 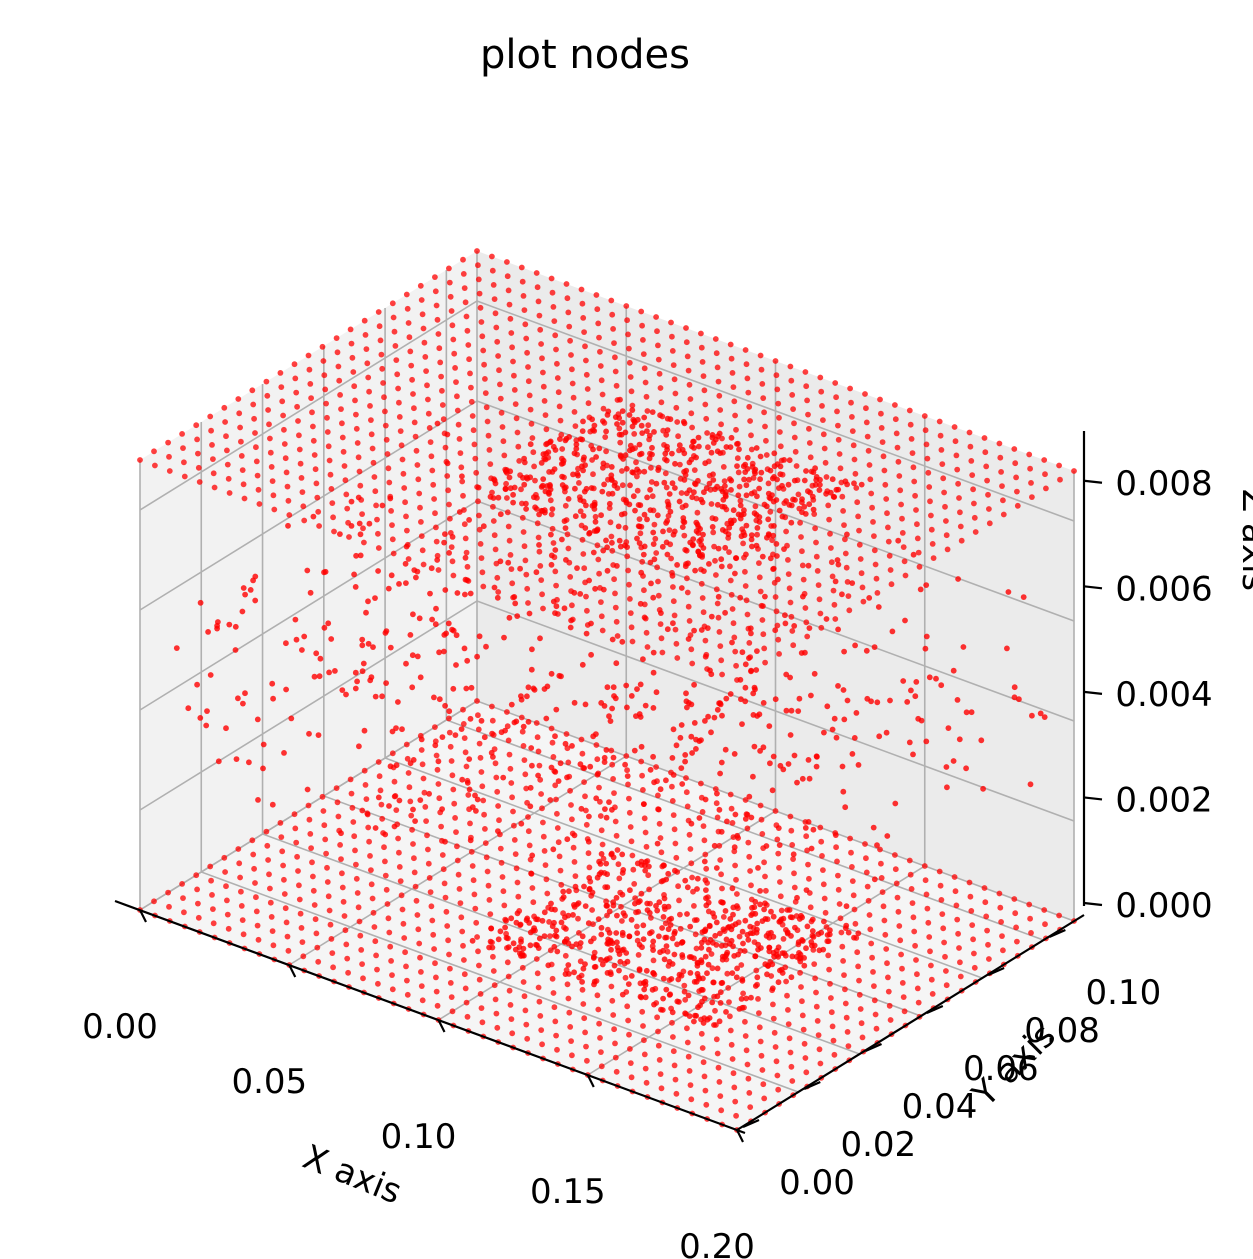 I want to click on y-tick-mark, so click(x=935, y=1009).